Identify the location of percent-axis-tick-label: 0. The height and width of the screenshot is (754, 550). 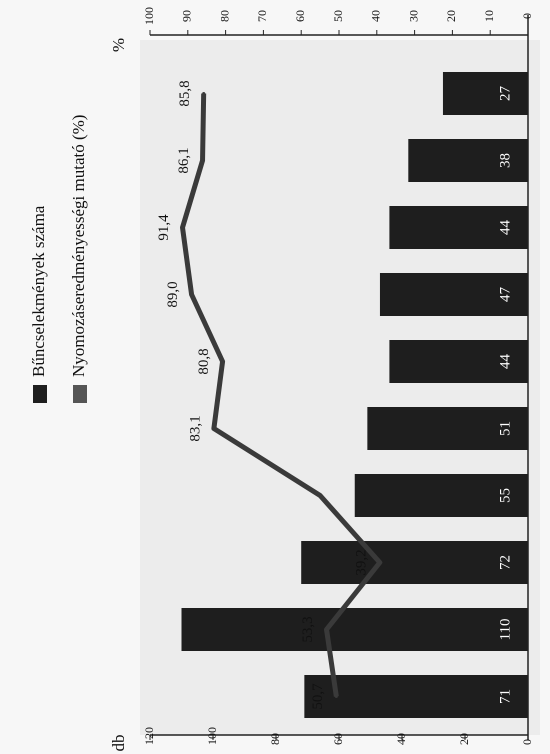
(527, 16).